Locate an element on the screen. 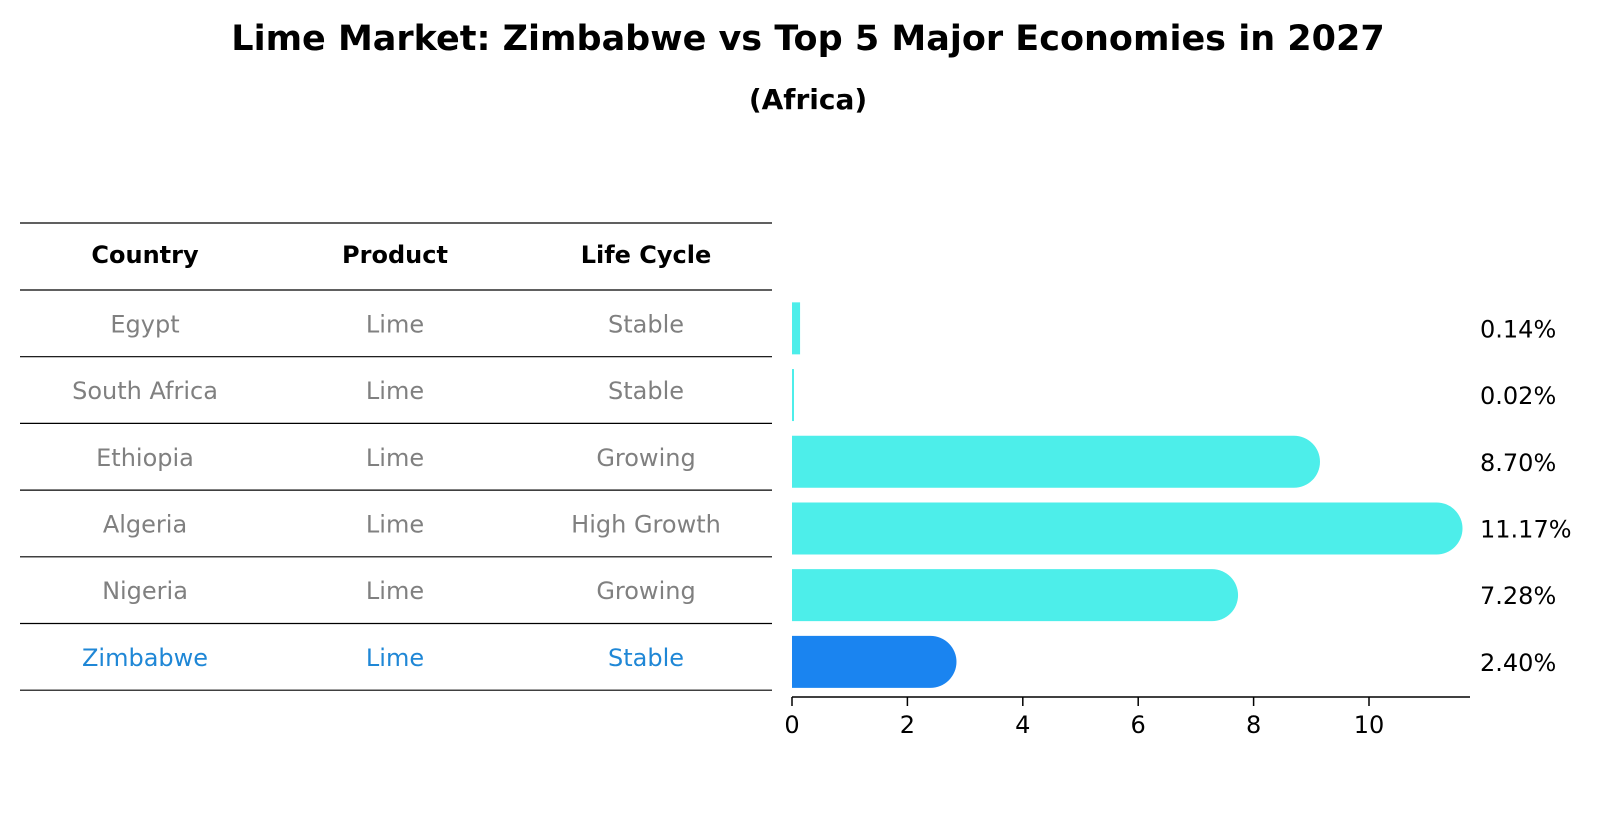 The image size is (1604, 827). table-header-product: Product is located at coordinates (395, 255).